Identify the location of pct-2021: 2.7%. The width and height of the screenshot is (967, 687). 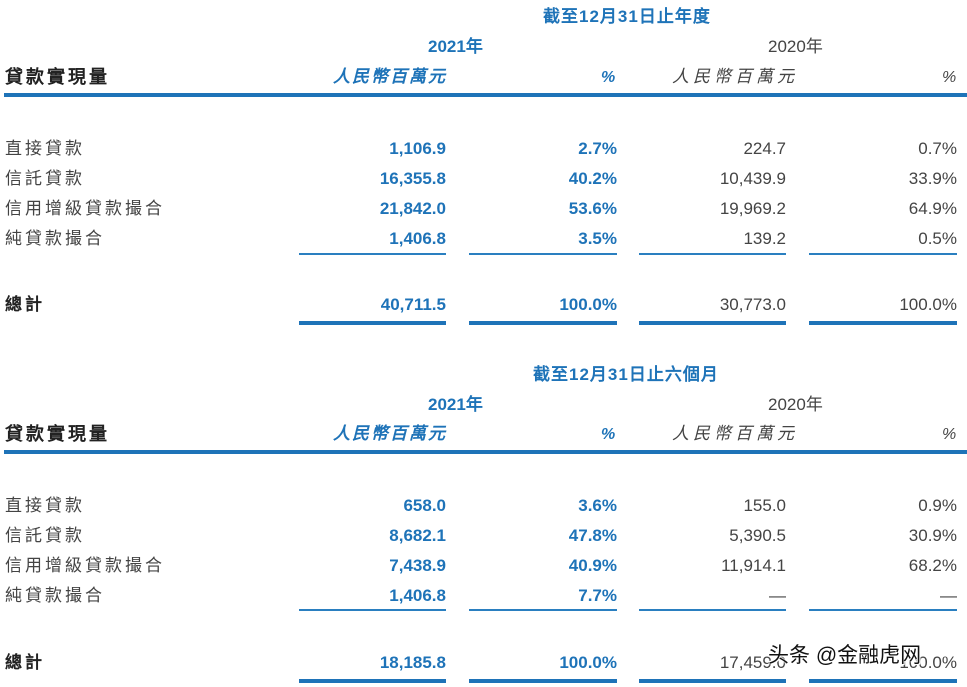
(597, 148).